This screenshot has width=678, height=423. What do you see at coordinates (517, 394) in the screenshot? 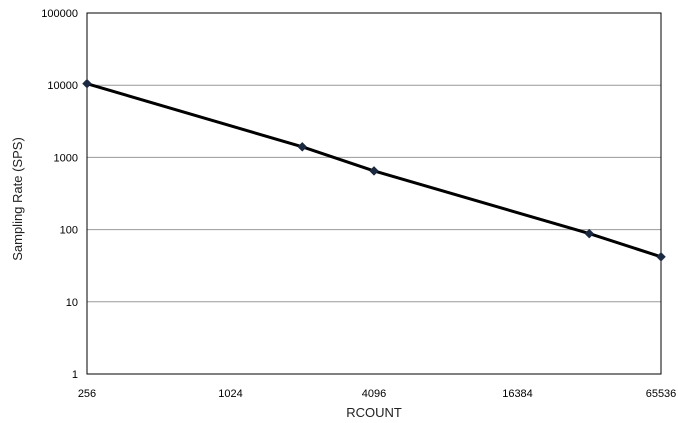
I see `x-tick-label-16384: 16384` at bounding box center [517, 394].